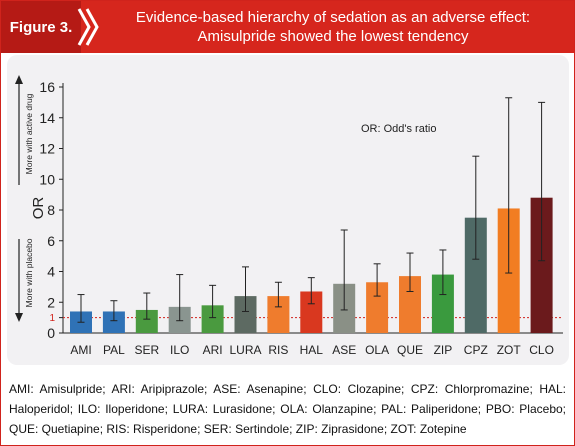 Image resolution: width=575 pixels, height=446 pixels. What do you see at coordinates (51, 210) in the screenshot?
I see `y-tick-label: 8` at bounding box center [51, 210].